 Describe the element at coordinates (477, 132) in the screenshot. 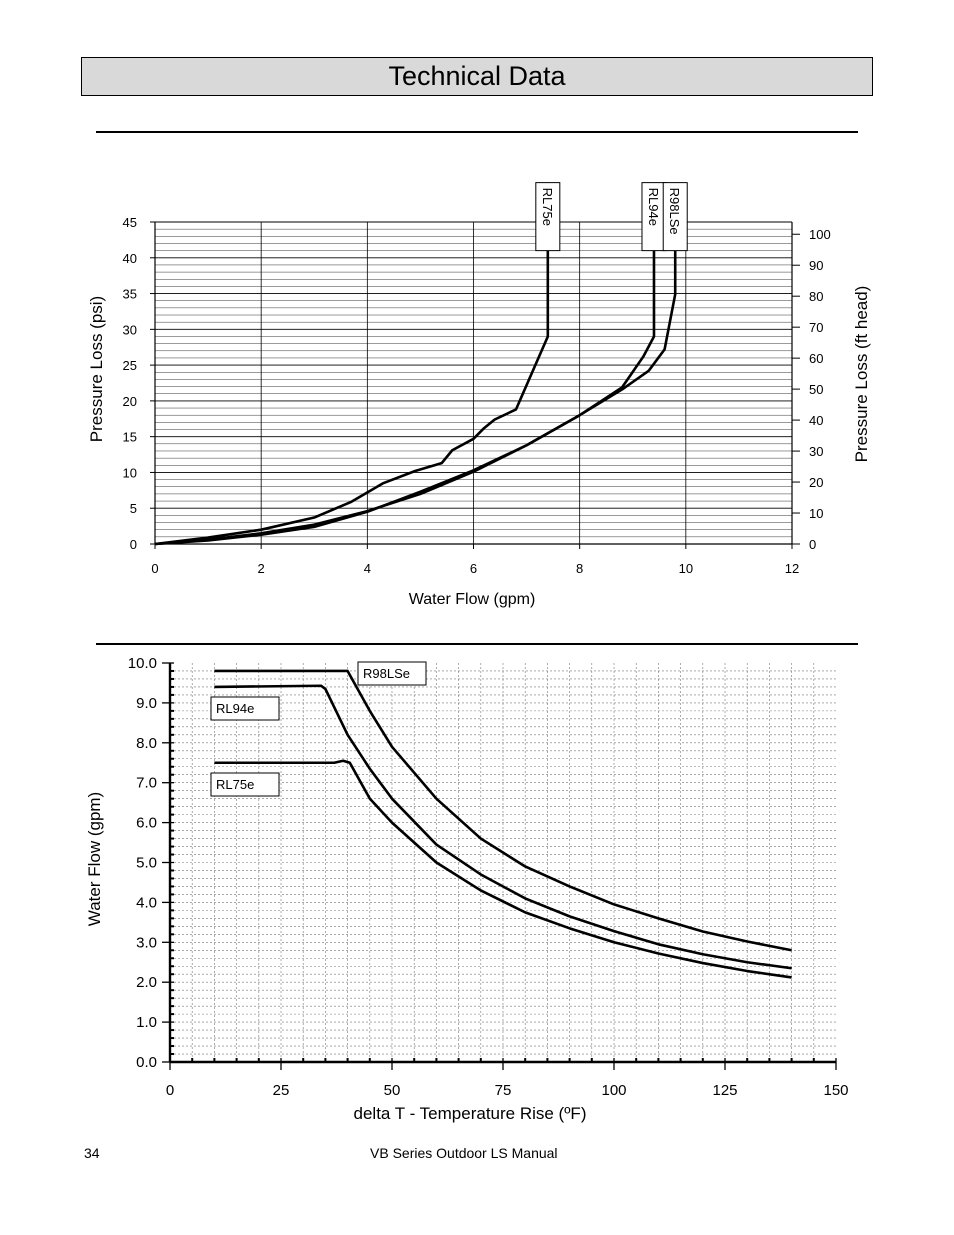

I see `section-divider-top` at that location.